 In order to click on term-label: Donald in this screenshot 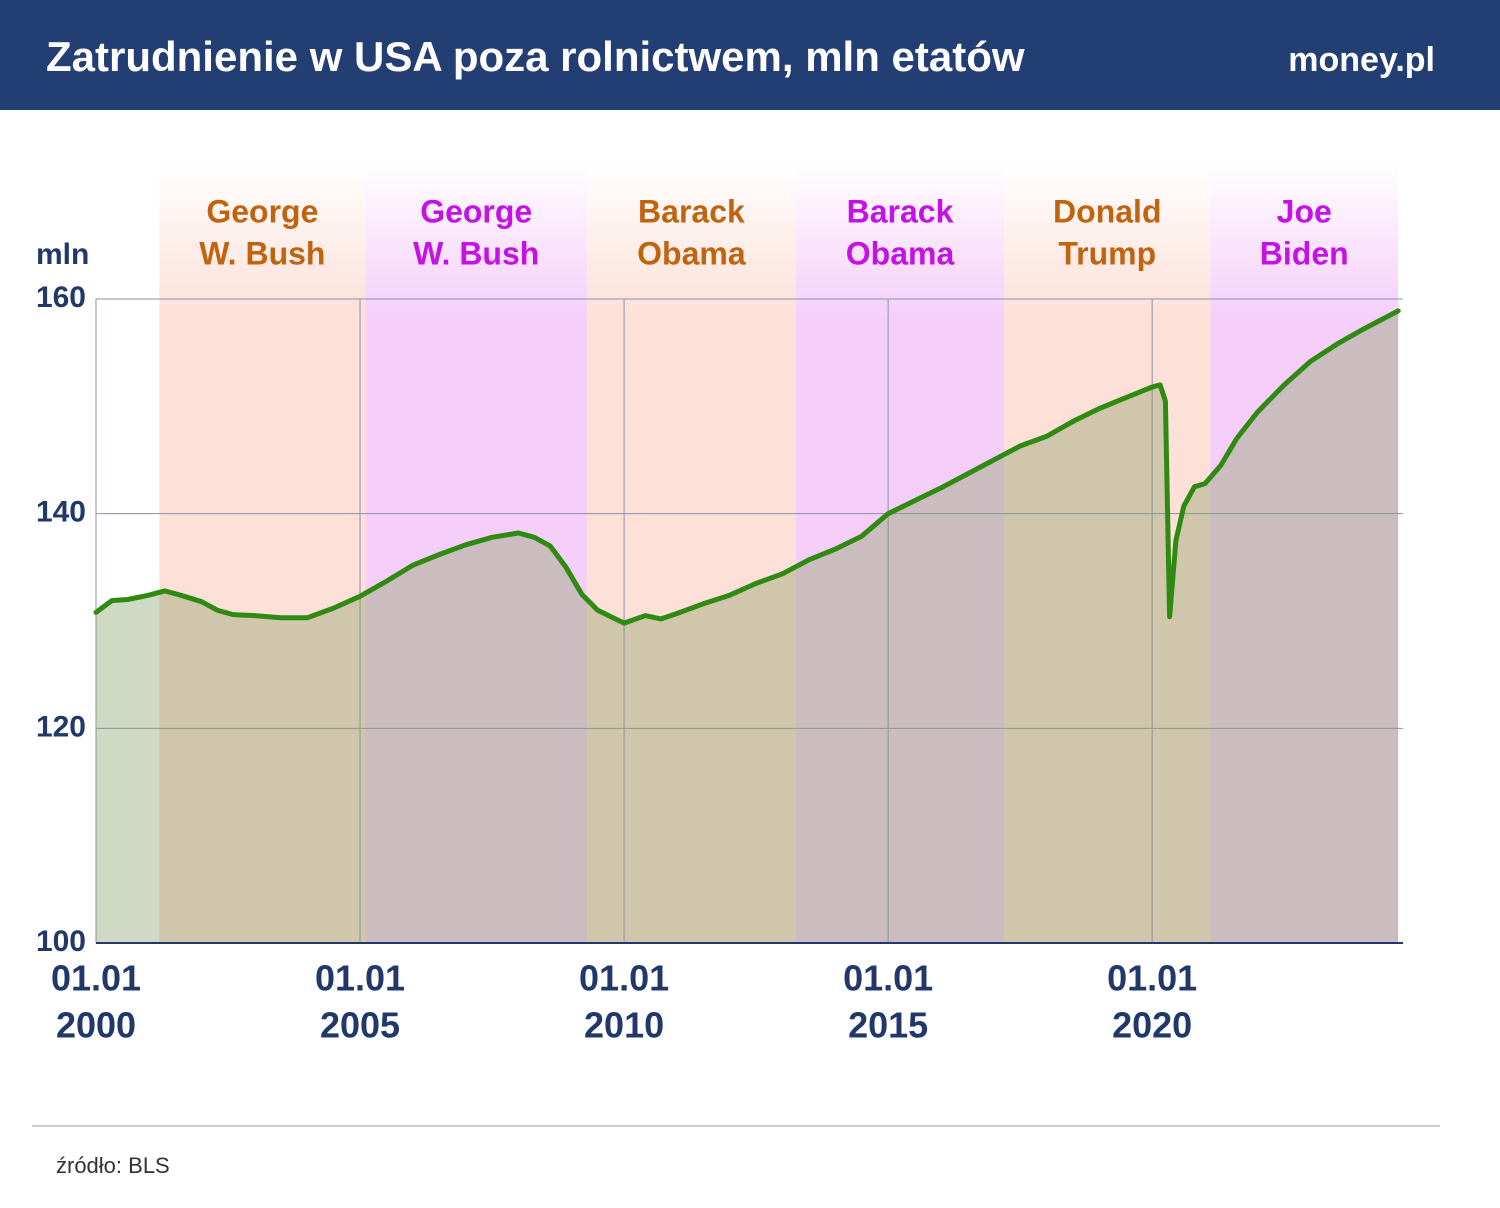, I will do `click(1107, 211)`.